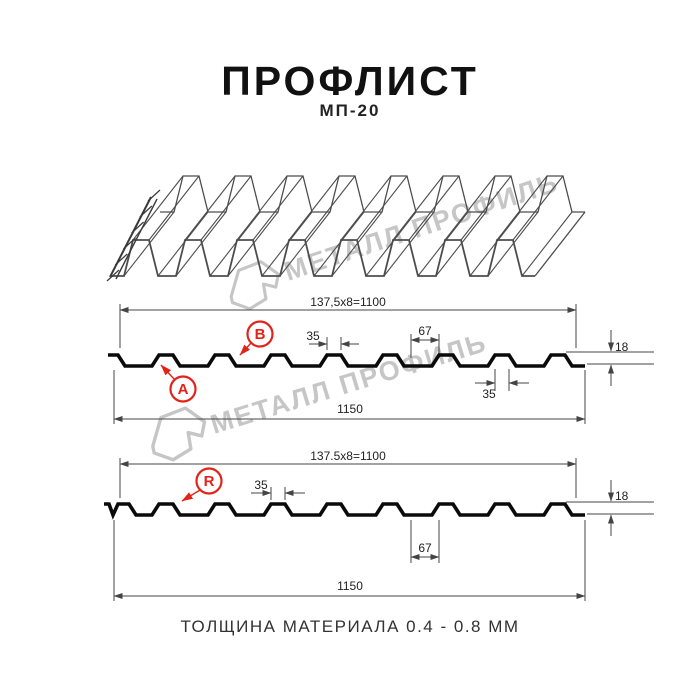 This screenshot has height=700, width=700. Describe the element at coordinates (202, 484) in the screenshot. I see `label-r-badge: R` at that location.